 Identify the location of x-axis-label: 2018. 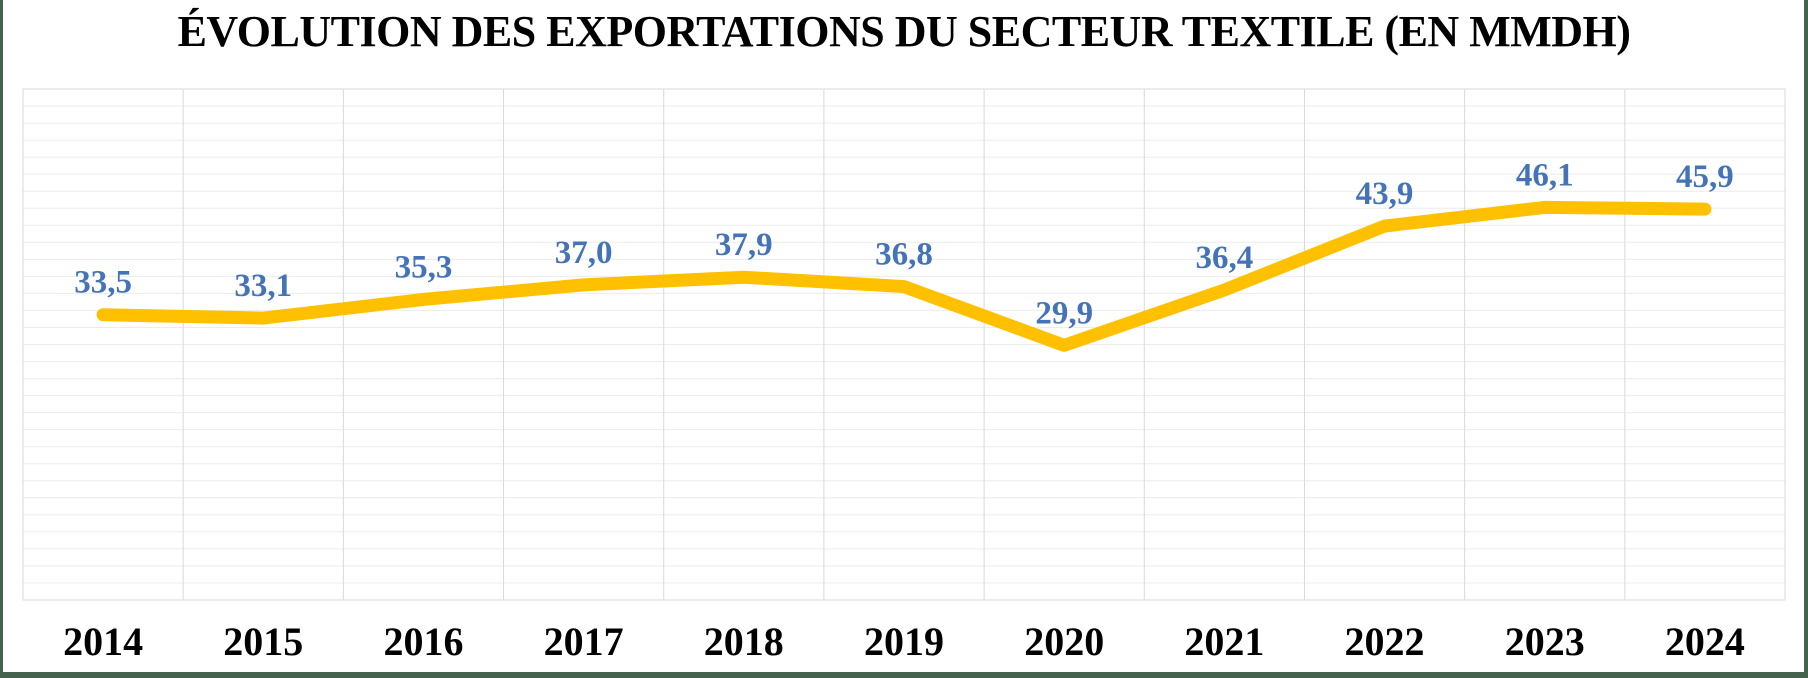
(744, 641).